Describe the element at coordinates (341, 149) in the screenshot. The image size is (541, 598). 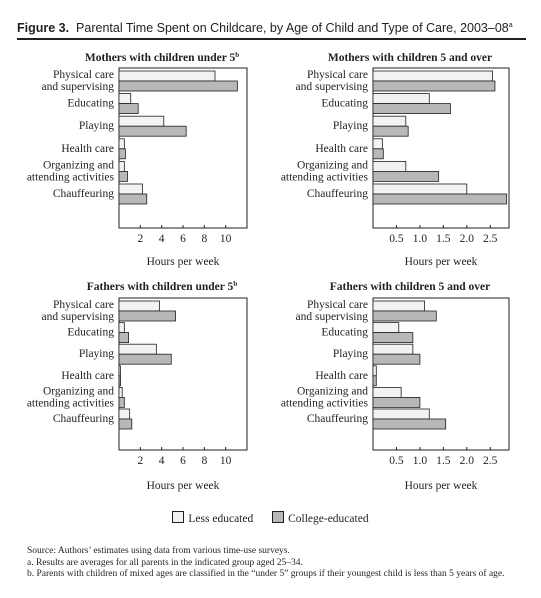
I see `category-label-mothers-5over: Health care` at that location.